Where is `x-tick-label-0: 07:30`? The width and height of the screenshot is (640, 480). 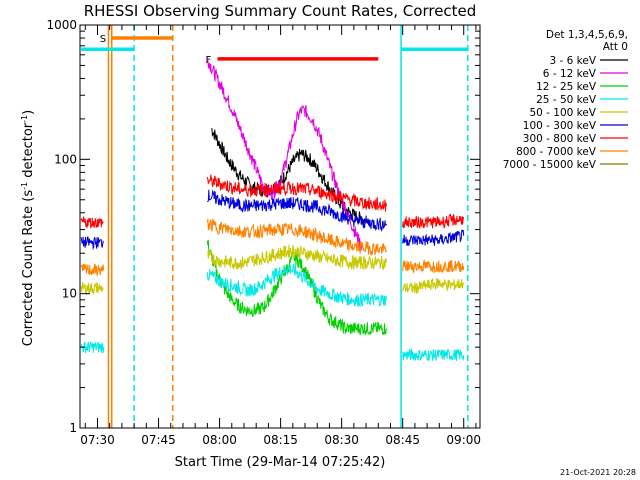 x-tick-label-0: 07:30 is located at coordinates (97, 440).